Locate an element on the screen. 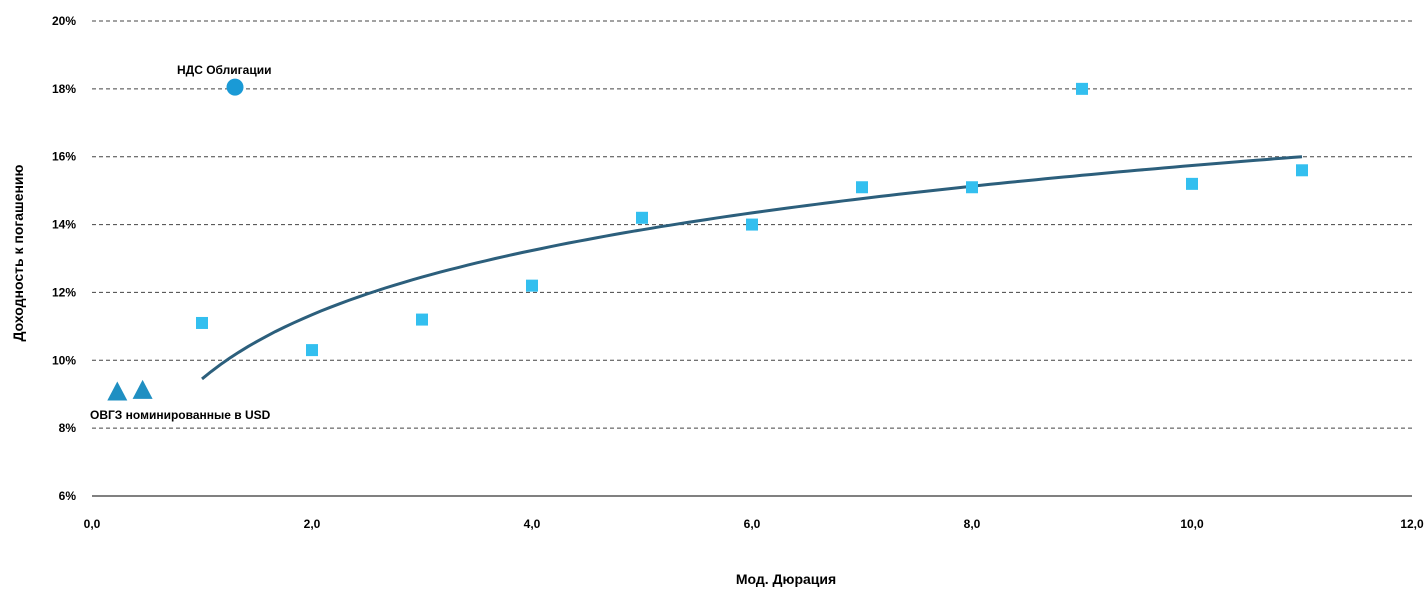 This screenshot has height=589, width=1428. x-tick-label: 12,0 is located at coordinates (1412, 524).